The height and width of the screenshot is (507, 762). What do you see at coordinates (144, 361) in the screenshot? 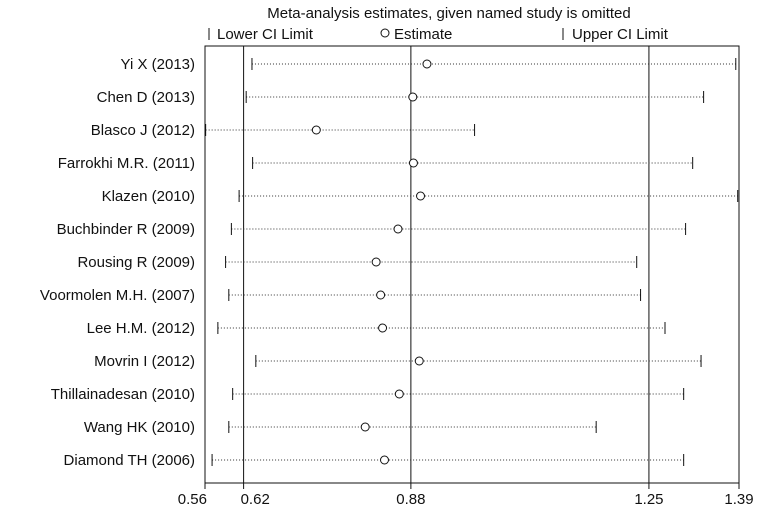
I see `study-label: Movrin I (2012)` at bounding box center [144, 361].